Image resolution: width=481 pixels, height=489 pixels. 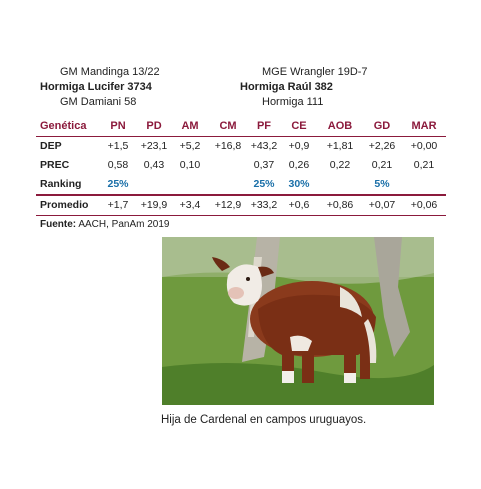 I want to click on photo-caption: Hija de Cardenal en campos uruguayos., so click(x=264, y=420).